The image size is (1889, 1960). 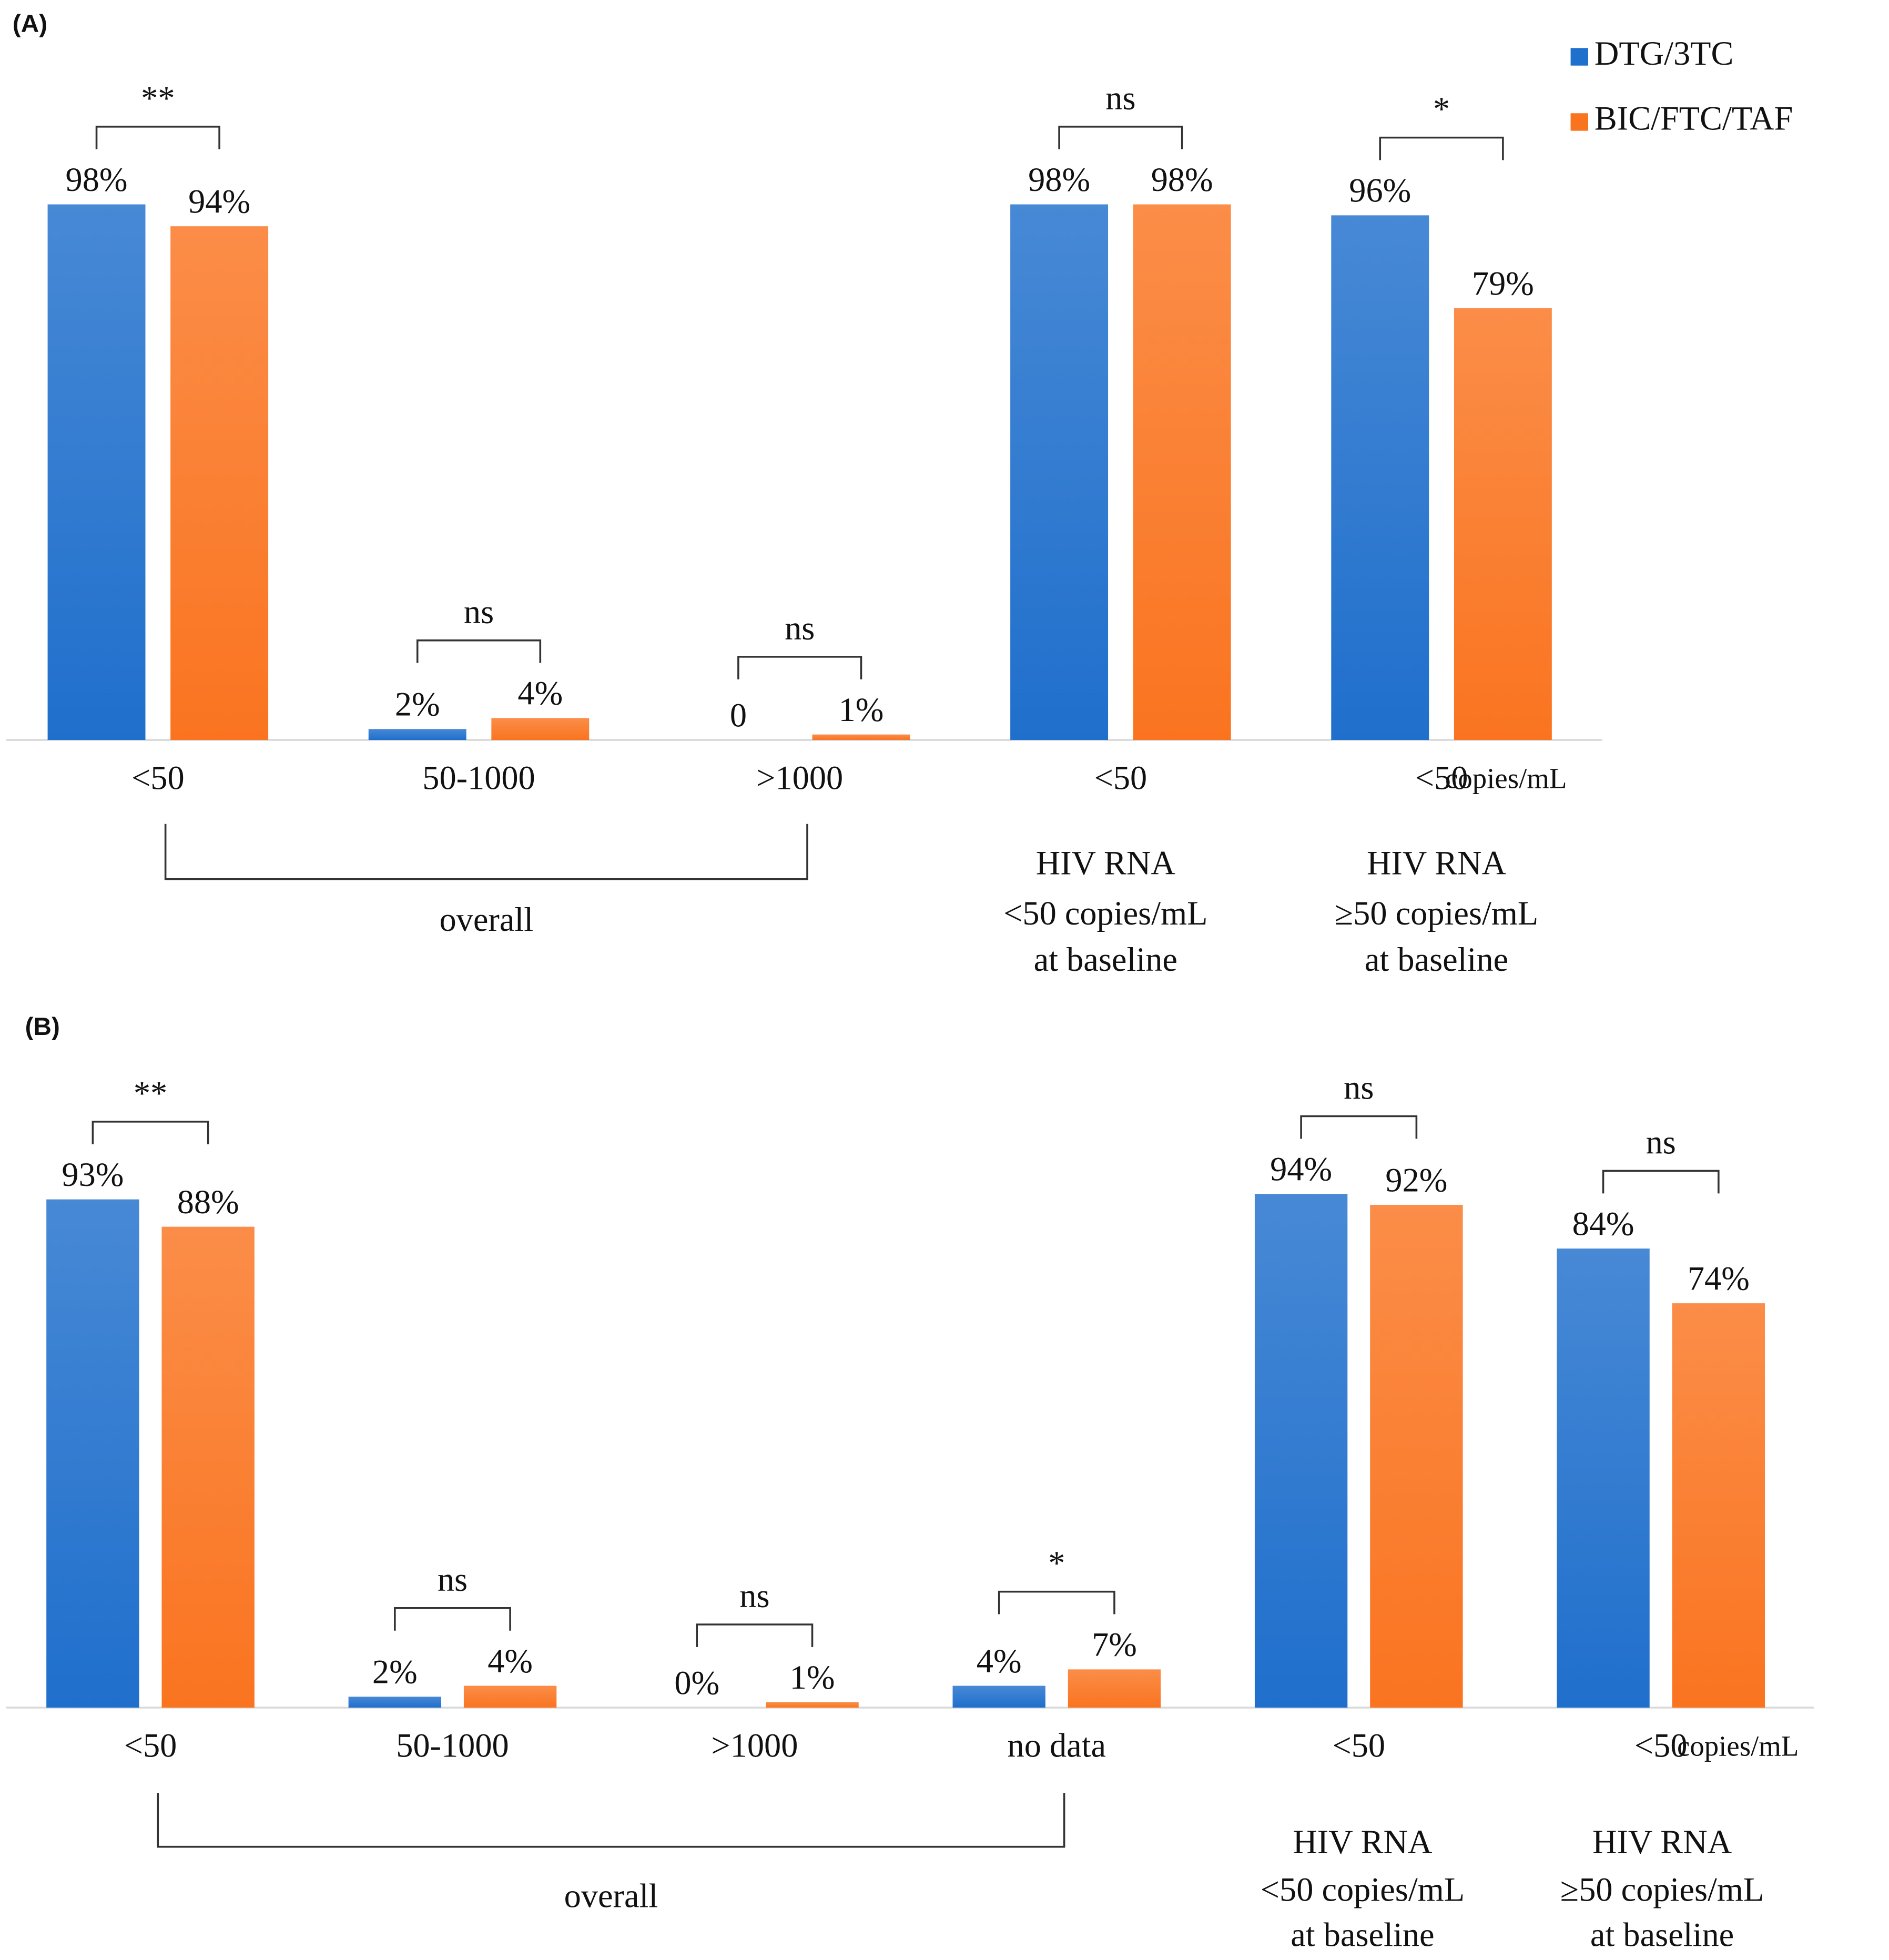 I want to click on value-label: 74%, so click(x=1719, y=1278).